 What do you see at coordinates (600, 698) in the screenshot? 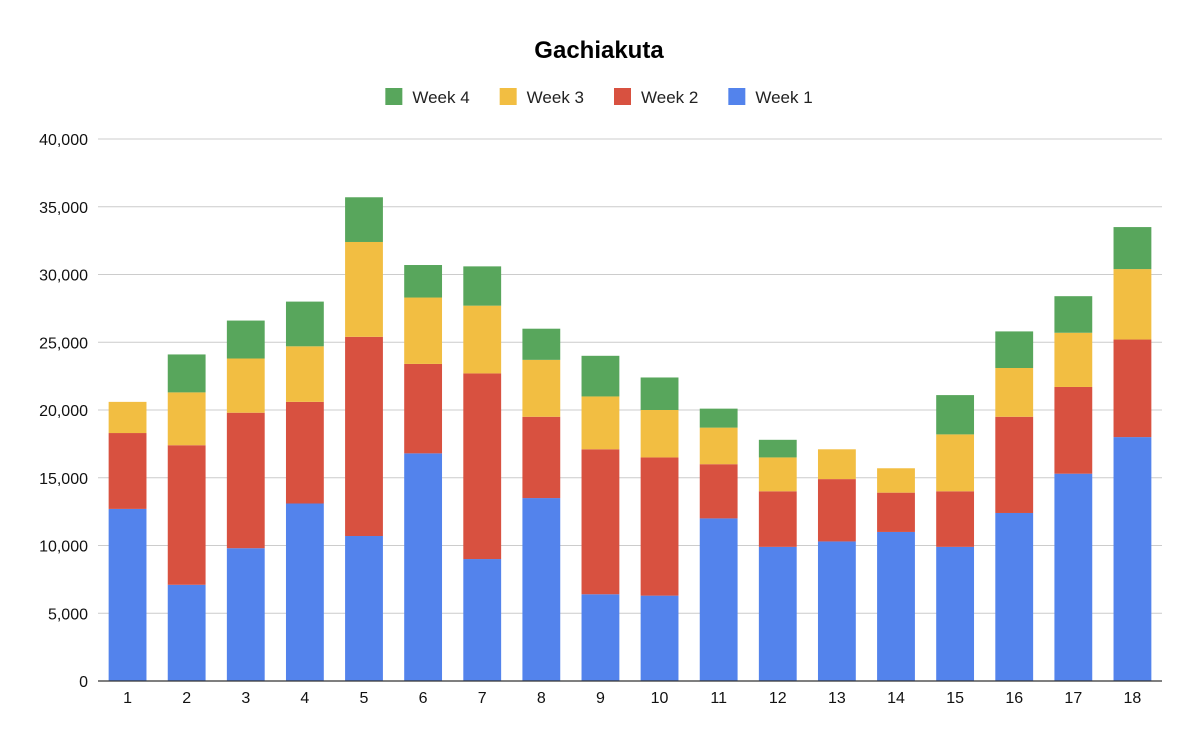
I see `x-tick-label: 9` at bounding box center [600, 698].